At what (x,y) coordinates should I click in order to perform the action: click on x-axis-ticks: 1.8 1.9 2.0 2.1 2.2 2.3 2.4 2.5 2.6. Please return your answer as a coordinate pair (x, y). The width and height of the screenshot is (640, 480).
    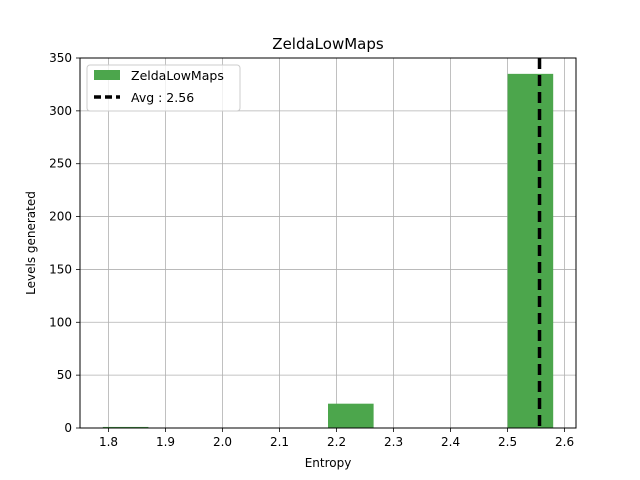
    Looking at the image, I should click on (336, 438).